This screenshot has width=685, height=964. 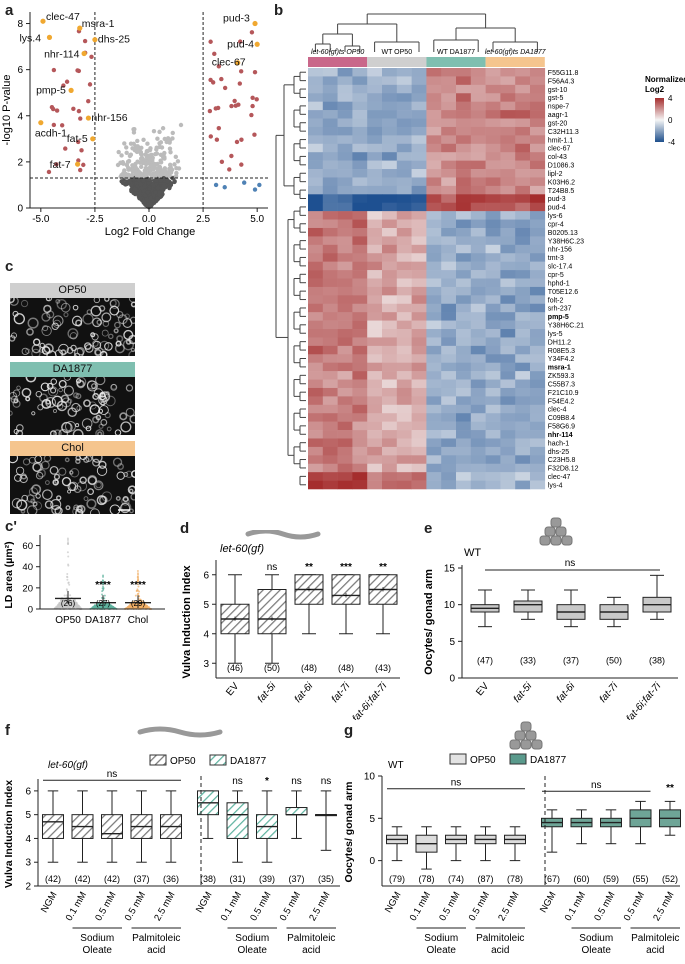 I want to click on panel-d-n-label: (50), so click(x=272, y=668).